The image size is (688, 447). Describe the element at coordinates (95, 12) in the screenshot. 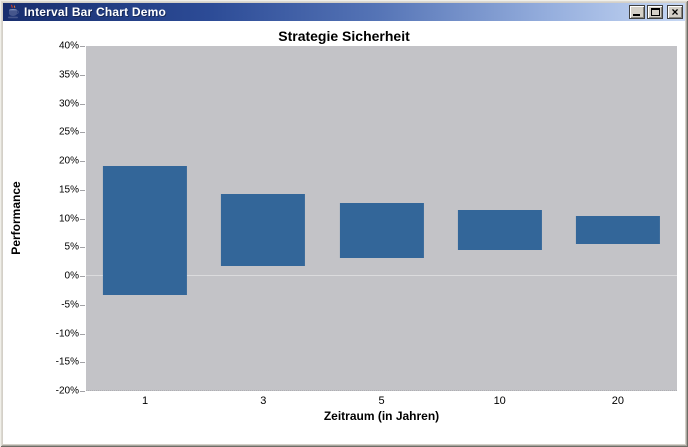

I see `window-title: Interval Bar Chart Demo` at that location.